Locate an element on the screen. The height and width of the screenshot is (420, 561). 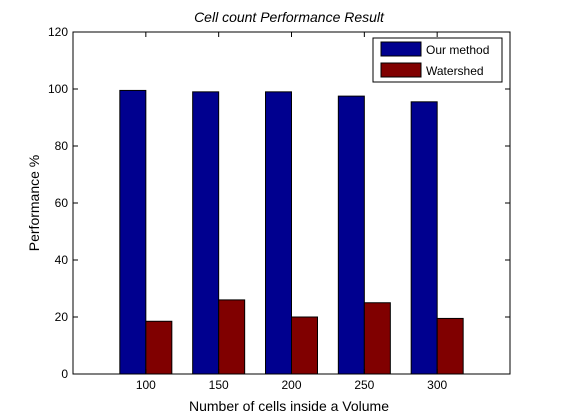
legend-swatch-our-method is located at coordinates (401, 49).